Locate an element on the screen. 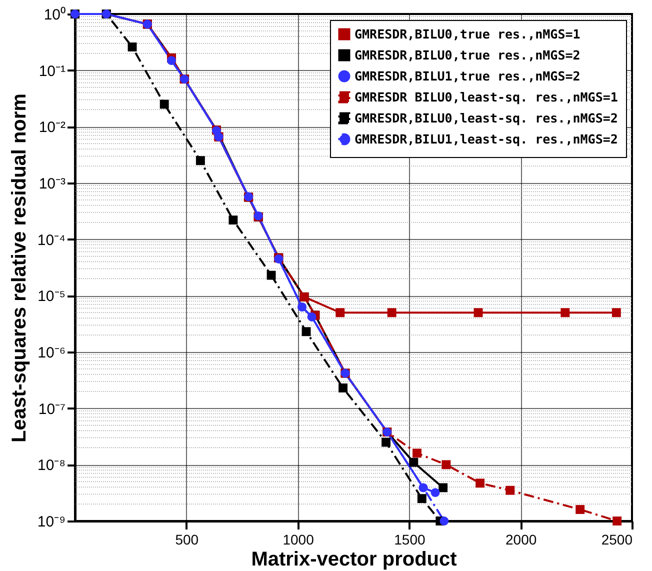  x-tick-label: 1000 is located at coordinates (298, 540).